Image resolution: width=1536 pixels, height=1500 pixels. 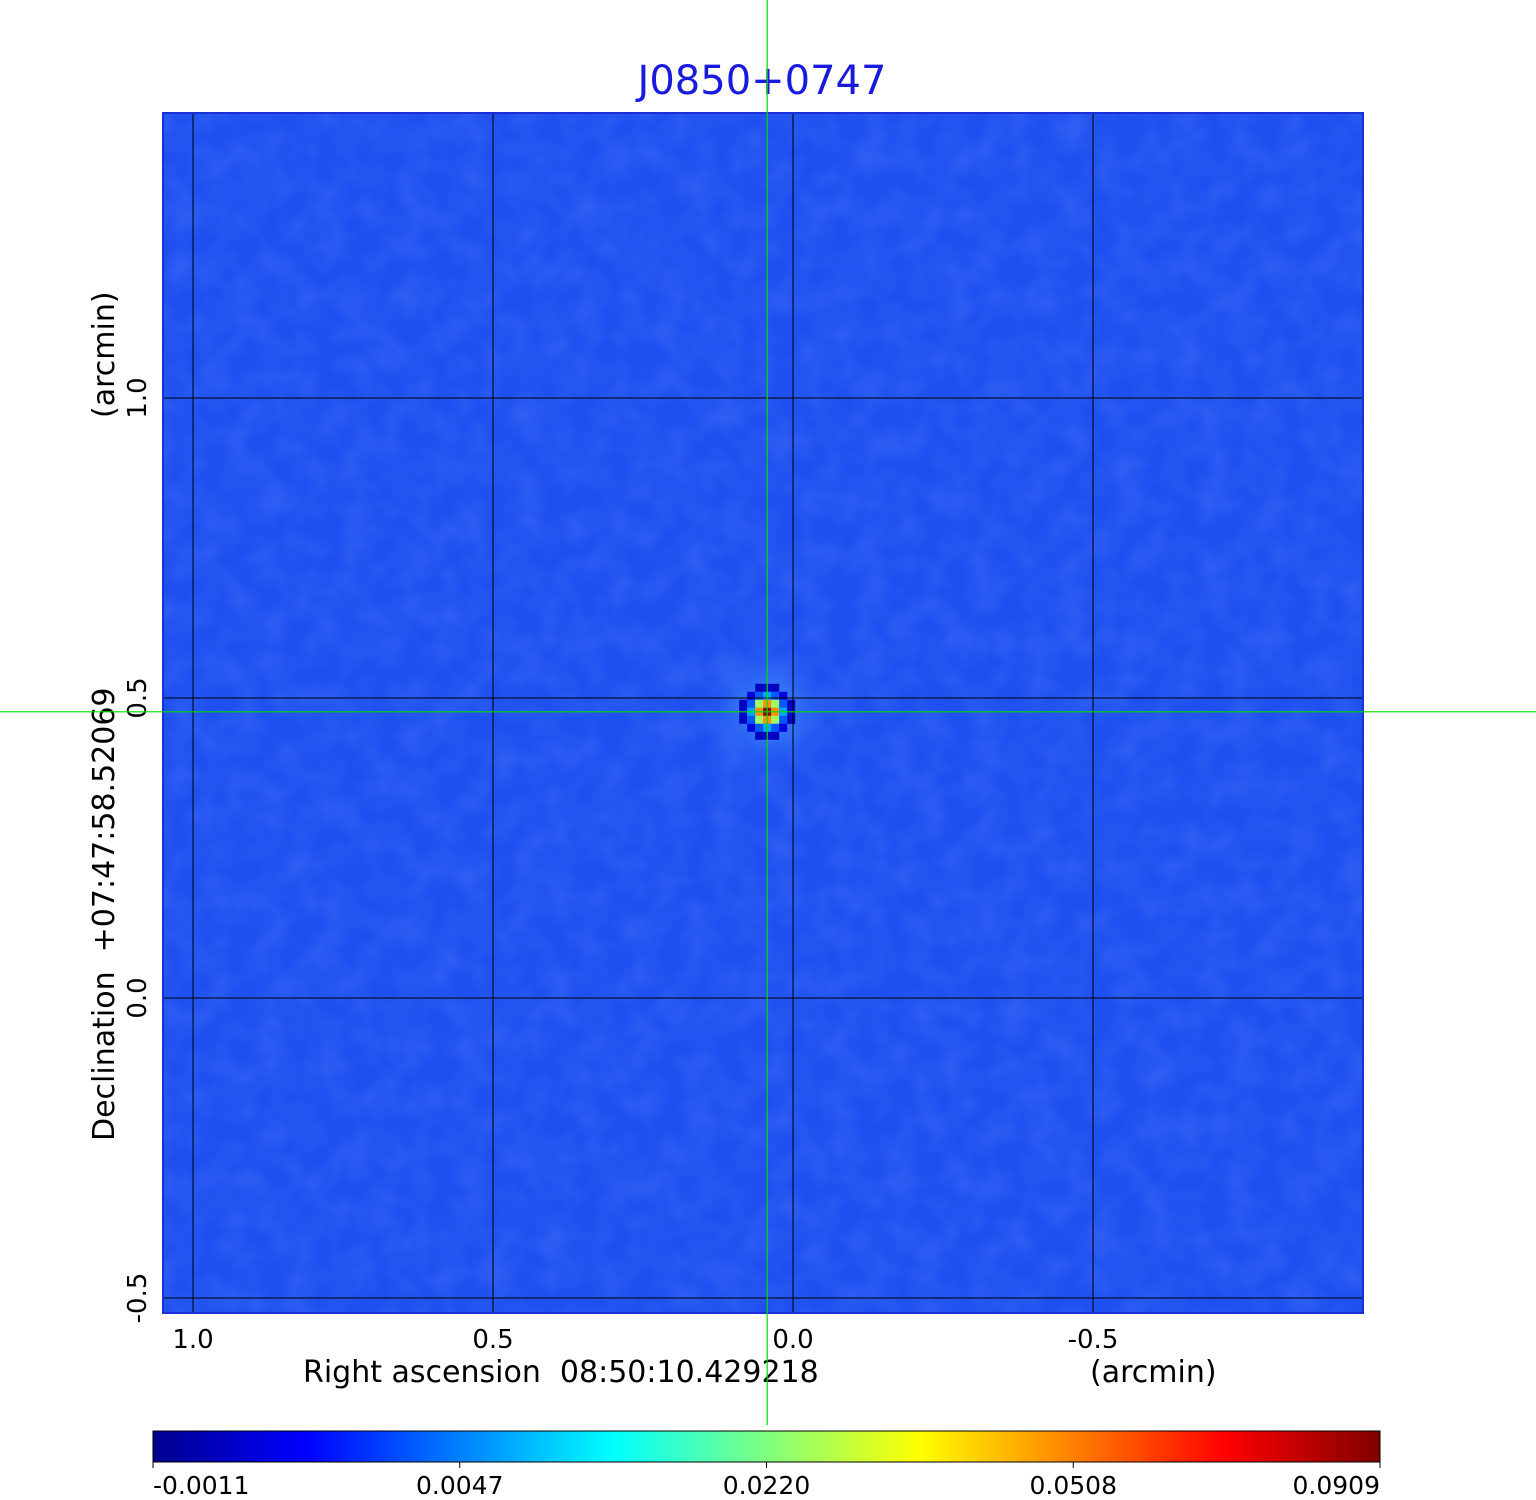 What do you see at coordinates (645, 1340) in the screenshot?
I see `x-tick-labels: 1.0 0.5 0.0 -0.5` at bounding box center [645, 1340].